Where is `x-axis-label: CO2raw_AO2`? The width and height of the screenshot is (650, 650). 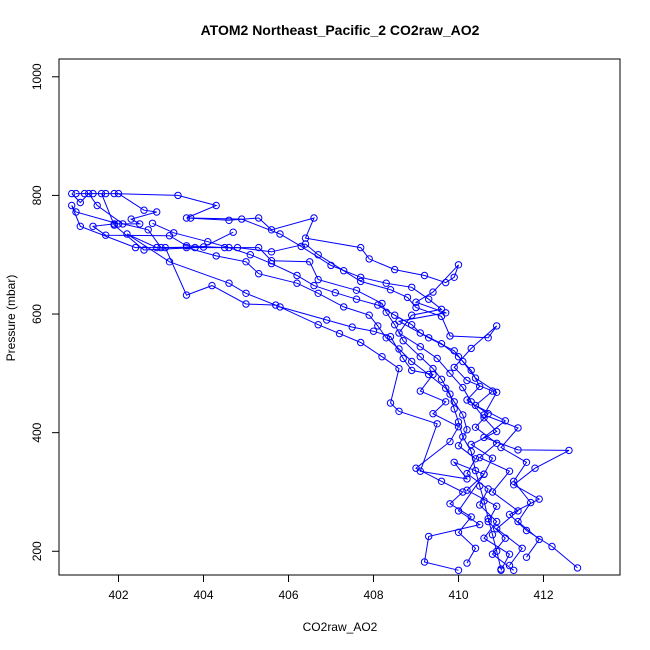 x-axis-label: CO2raw_AO2 is located at coordinates (340, 627).